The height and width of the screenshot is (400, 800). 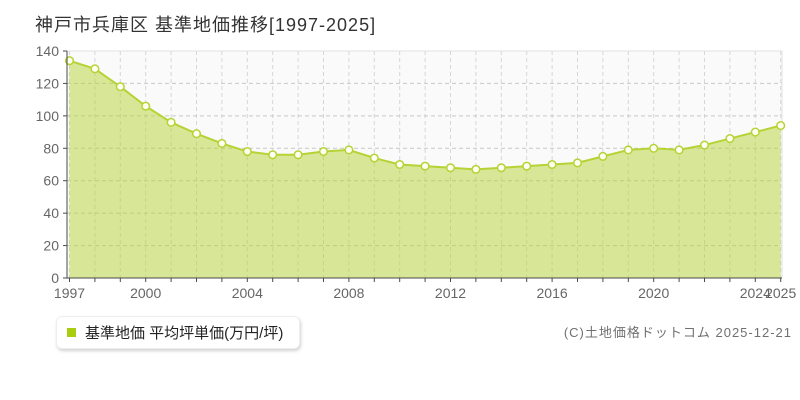 What do you see at coordinates (755, 293) in the screenshot?
I see `svg-text: 2024` at bounding box center [755, 293].